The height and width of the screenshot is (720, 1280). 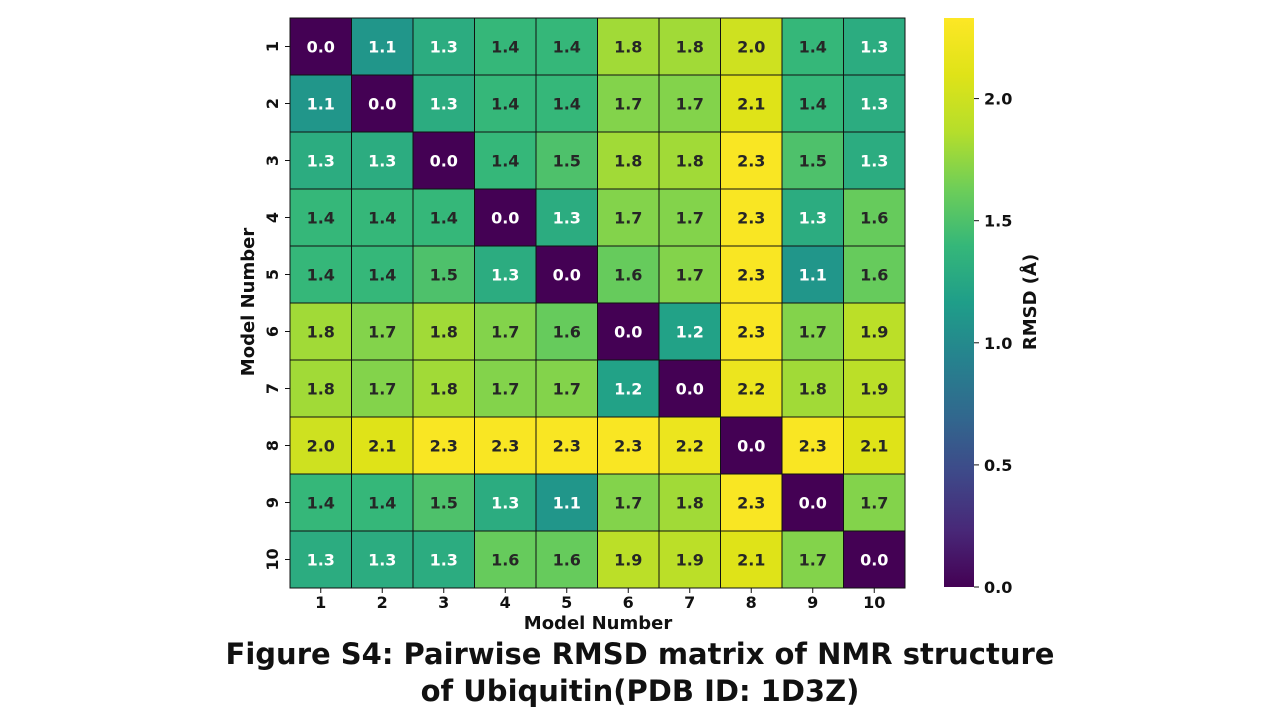 What do you see at coordinates (998, 221) in the screenshot?
I see `colorbar-tick-label: 1.5` at bounding box center [998, 221].